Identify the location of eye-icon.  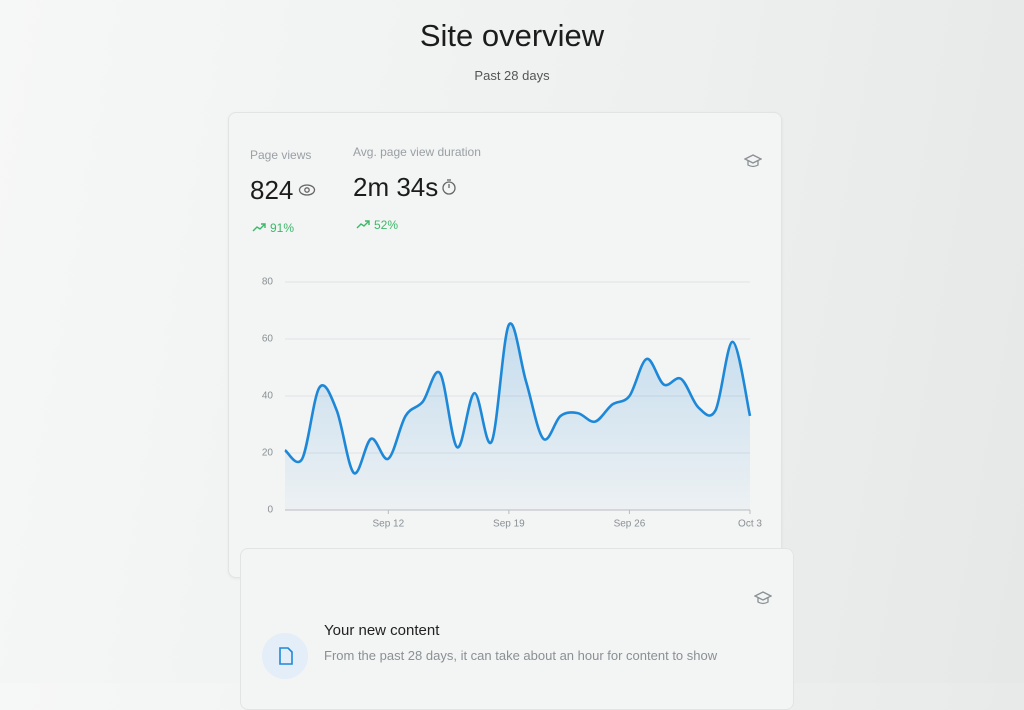
(307, 190).